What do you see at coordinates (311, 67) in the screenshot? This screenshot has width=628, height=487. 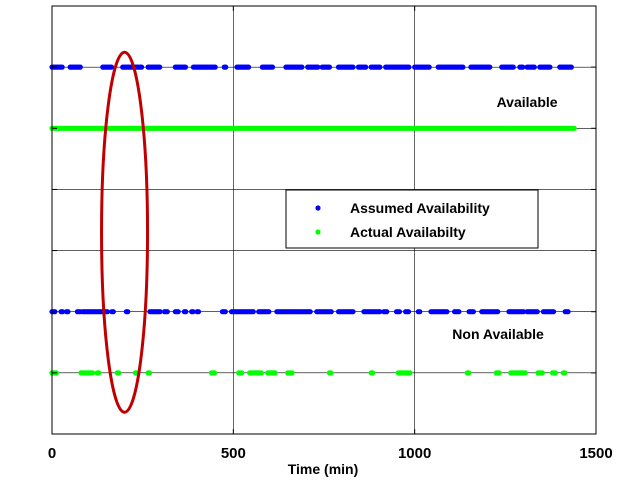 I see `series-0-markers` at bounding box center [311, 67].